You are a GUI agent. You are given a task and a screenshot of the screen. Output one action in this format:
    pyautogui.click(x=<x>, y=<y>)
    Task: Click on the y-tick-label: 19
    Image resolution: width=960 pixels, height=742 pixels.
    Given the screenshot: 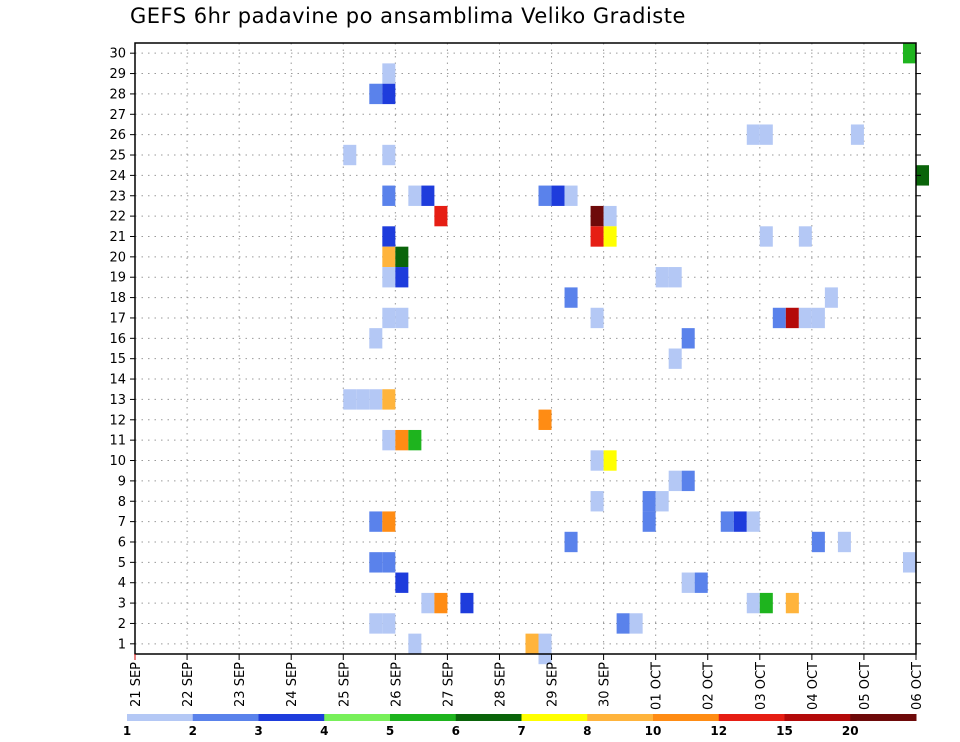 What is the action you would take?
    pyautogui.click(x=117, y=278)
    